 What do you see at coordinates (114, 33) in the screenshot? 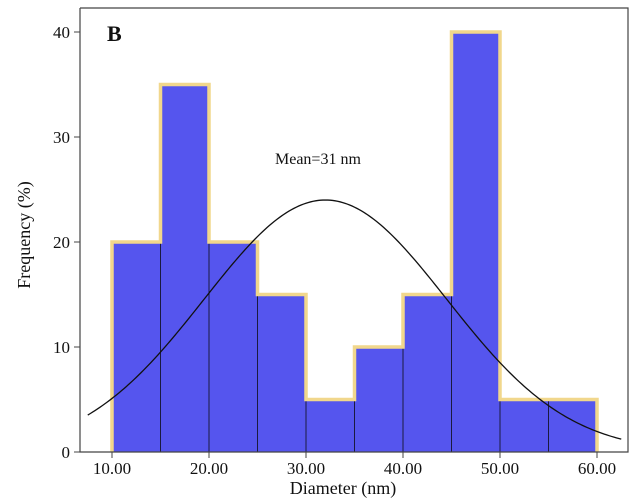
I see `panel-label: B` at bounding box center [114, 33].